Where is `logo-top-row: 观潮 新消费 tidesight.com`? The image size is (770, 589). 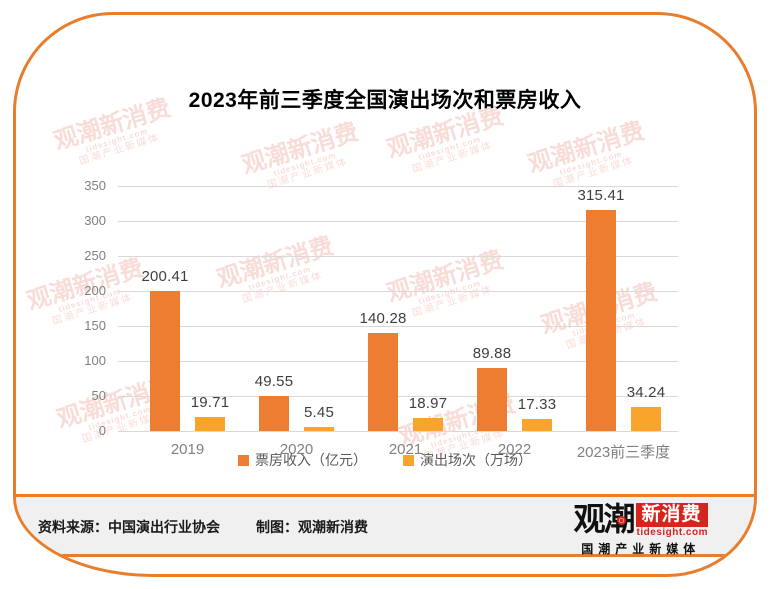 logo-top-row: 观潮 新消费 tidesight.com is located at coordinates (640, 520).